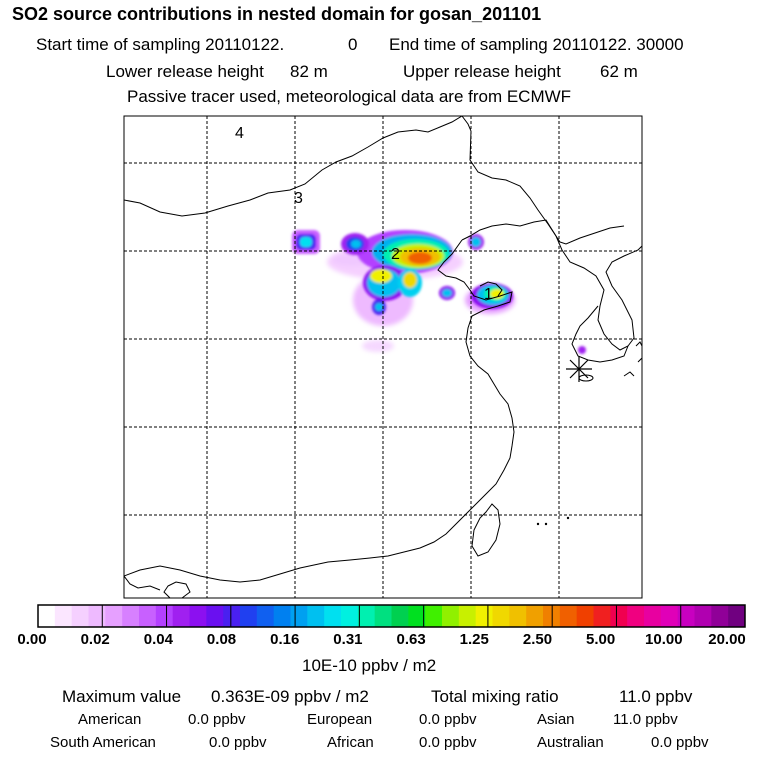 The image size is (768, 768). I want to click on upper-height-label: Upper release height, so click(482, 71).